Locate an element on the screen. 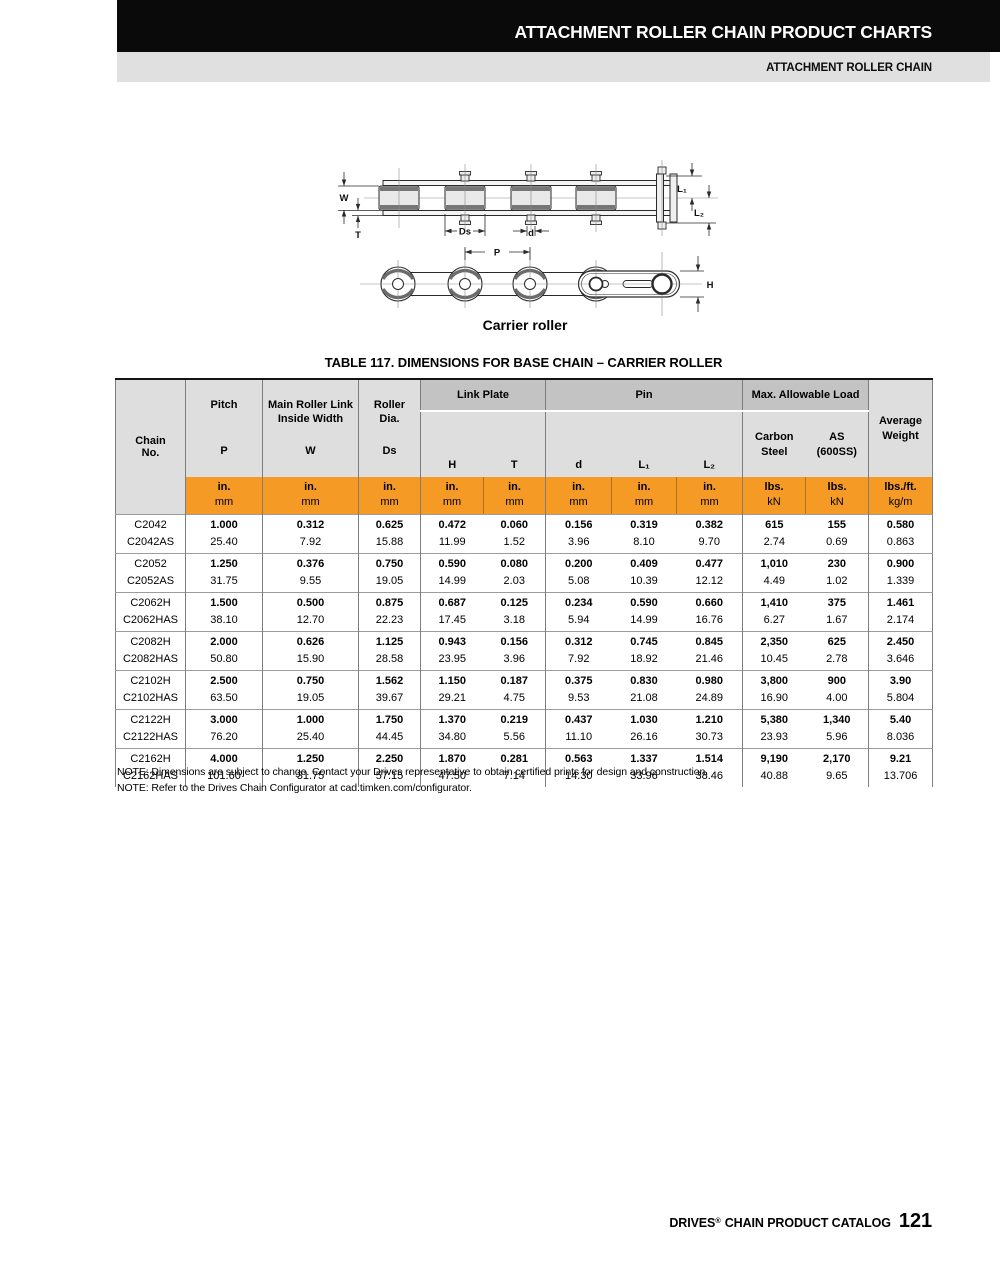 The image size is (1000, 1280). subheader-bar: ATTACHMENT ROLLER CHAIN is located at coordinates (553, 67).